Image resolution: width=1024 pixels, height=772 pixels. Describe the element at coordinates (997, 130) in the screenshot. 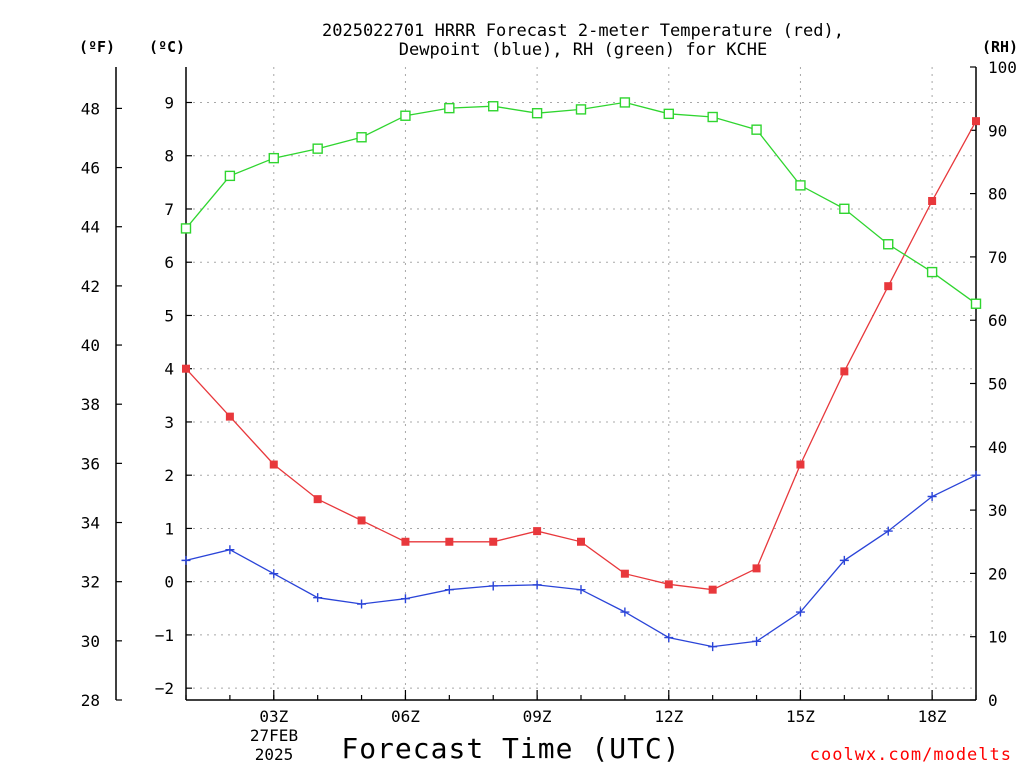

I see `rh-tick-label: 90` at that location.